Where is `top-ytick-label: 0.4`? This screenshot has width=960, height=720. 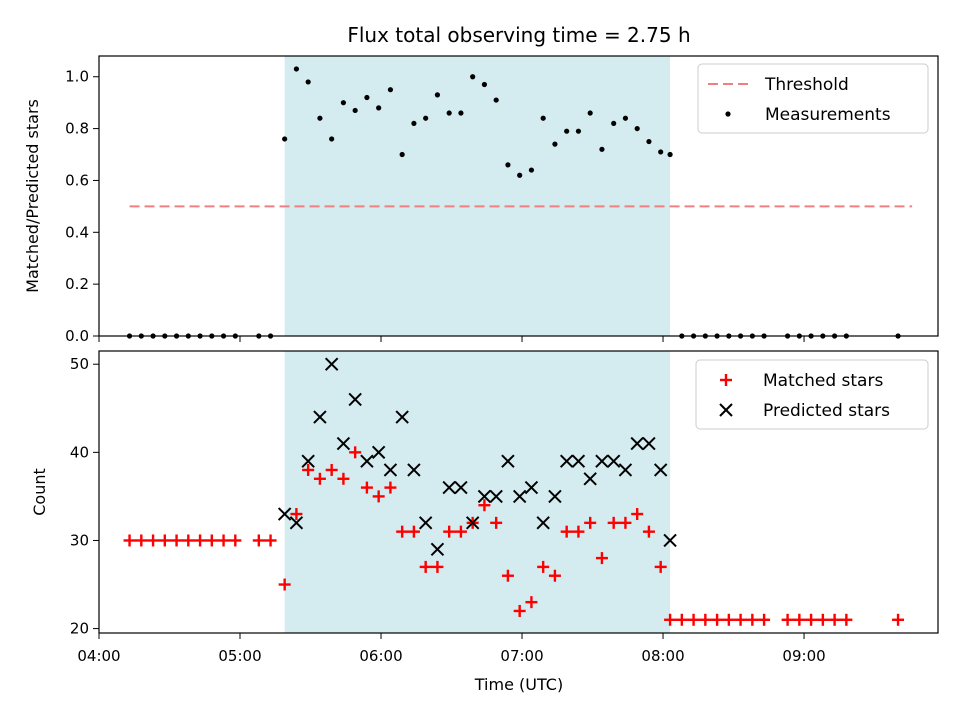
top-ytick-label: 0.4 is located at coordinates (77, 232).